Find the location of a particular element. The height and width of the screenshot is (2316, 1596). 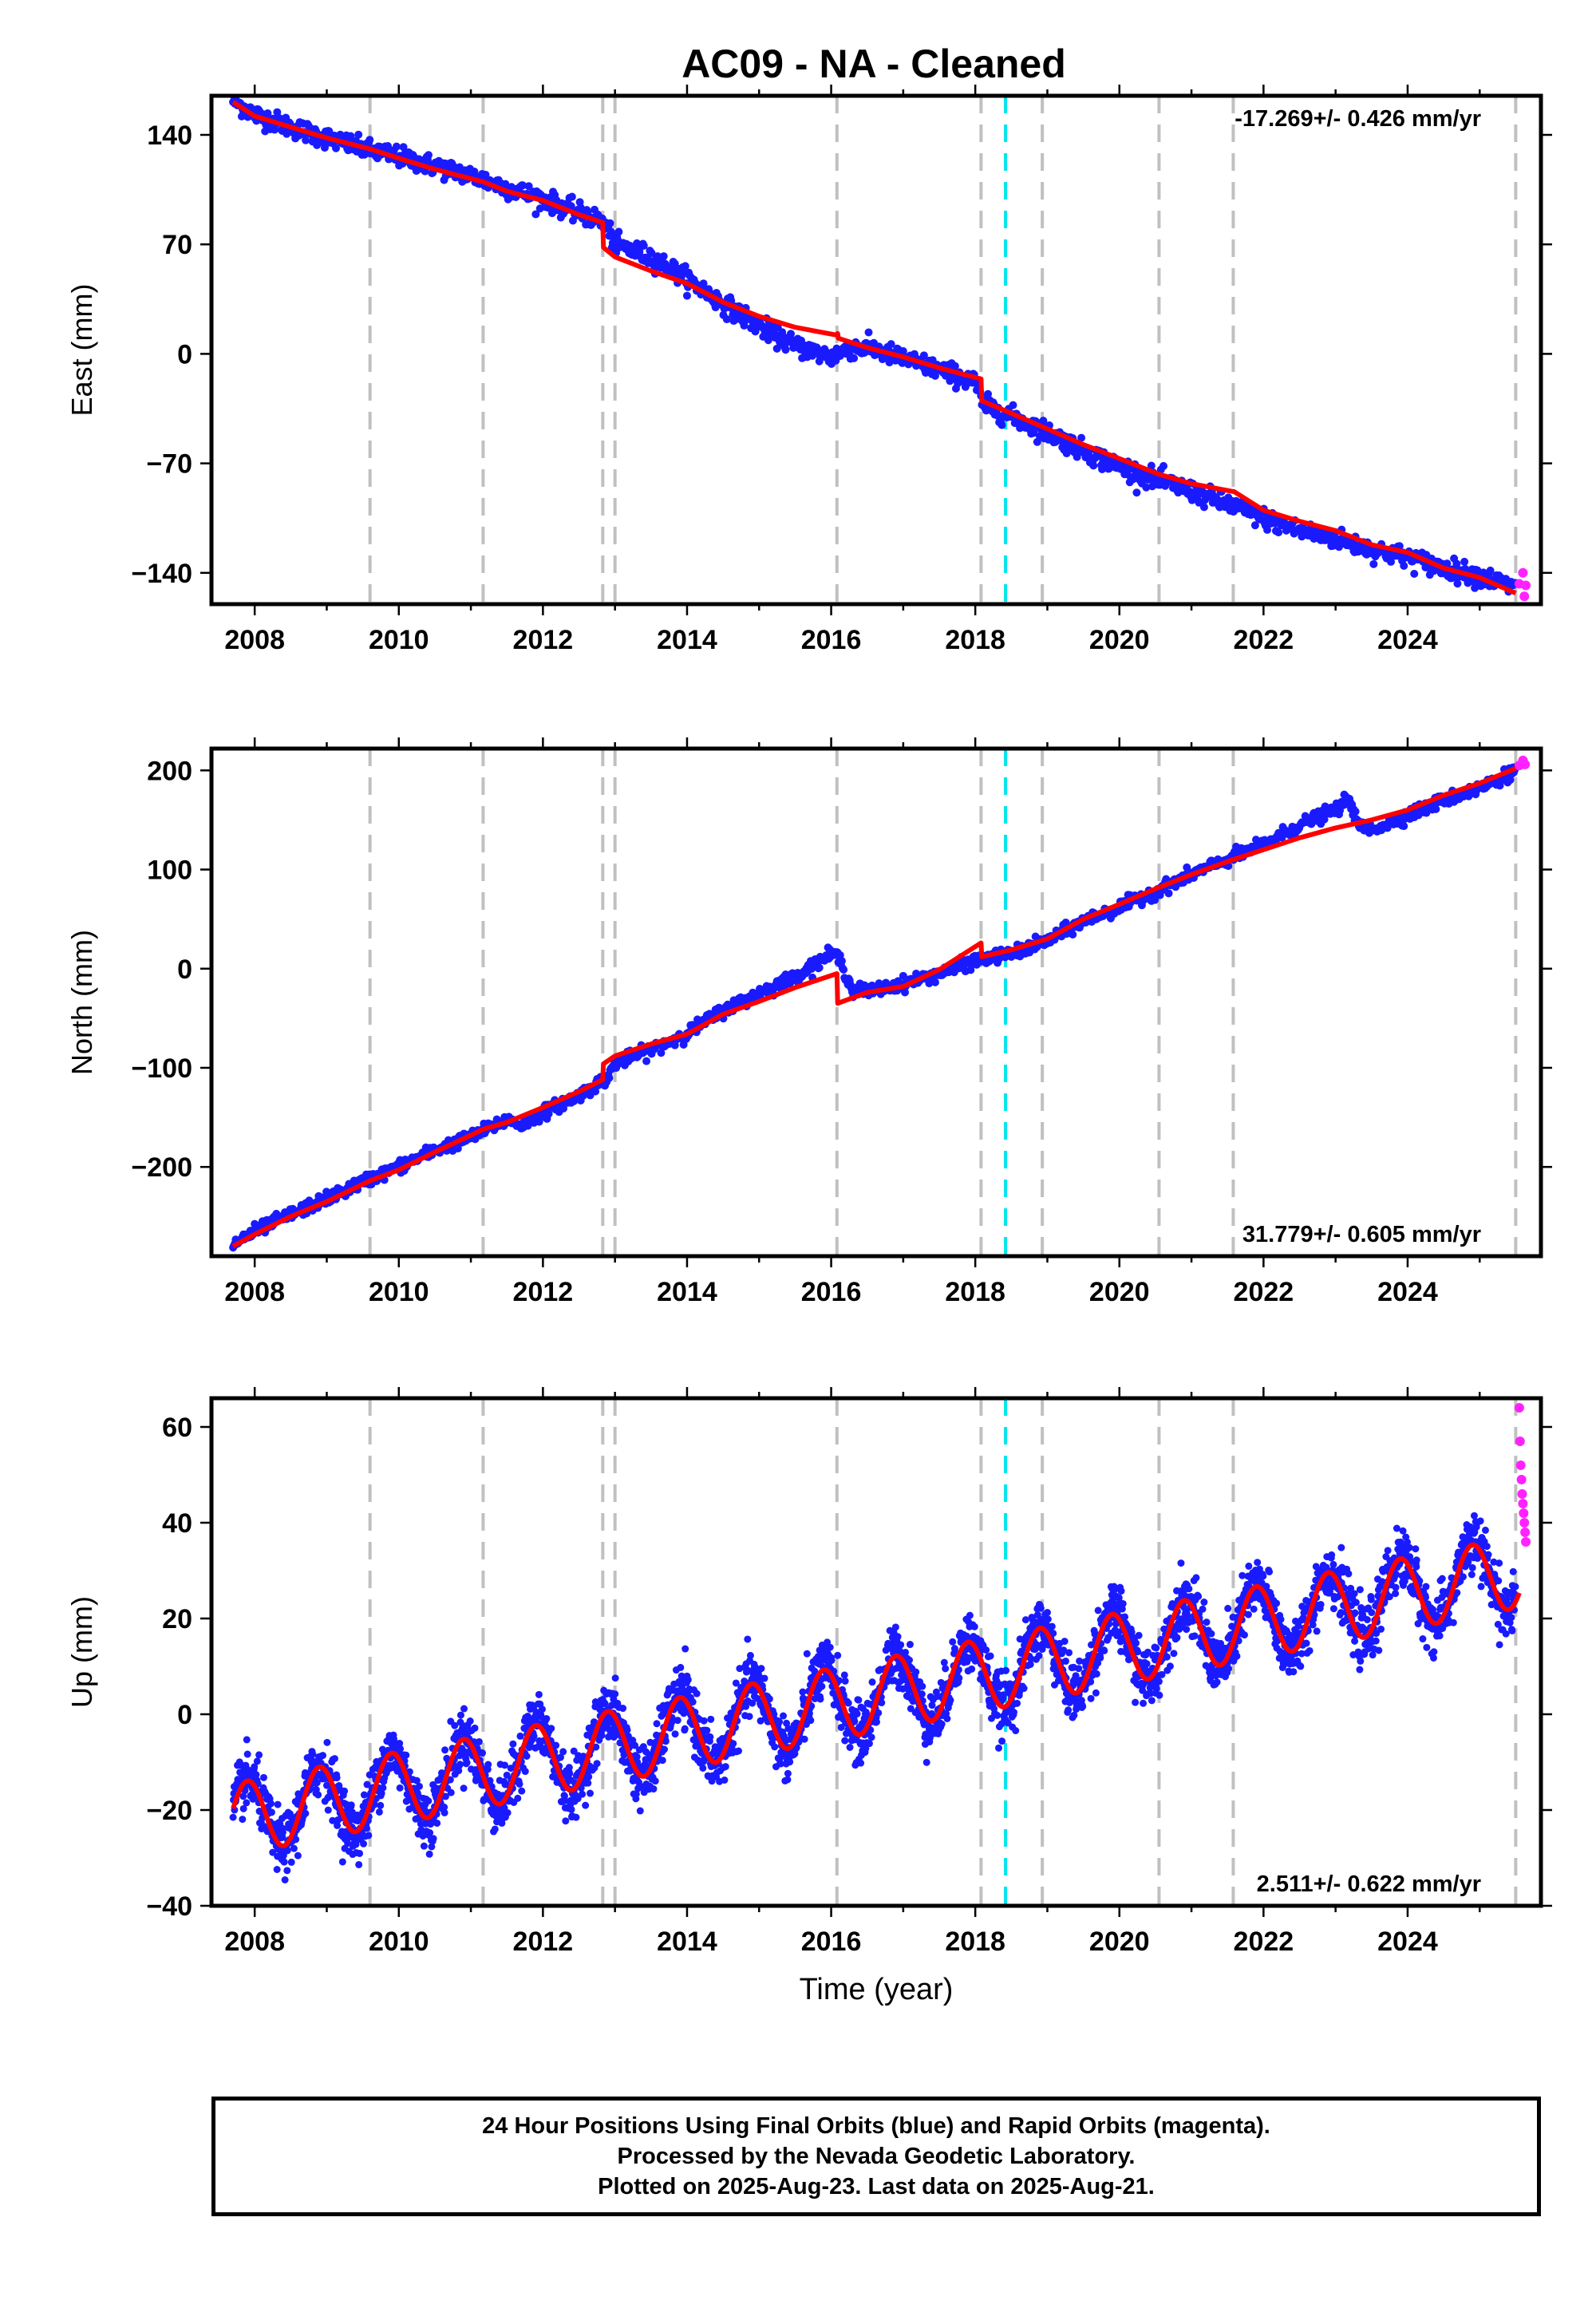

x-tick-label: 2008 is located at coordinates (254, 1292).